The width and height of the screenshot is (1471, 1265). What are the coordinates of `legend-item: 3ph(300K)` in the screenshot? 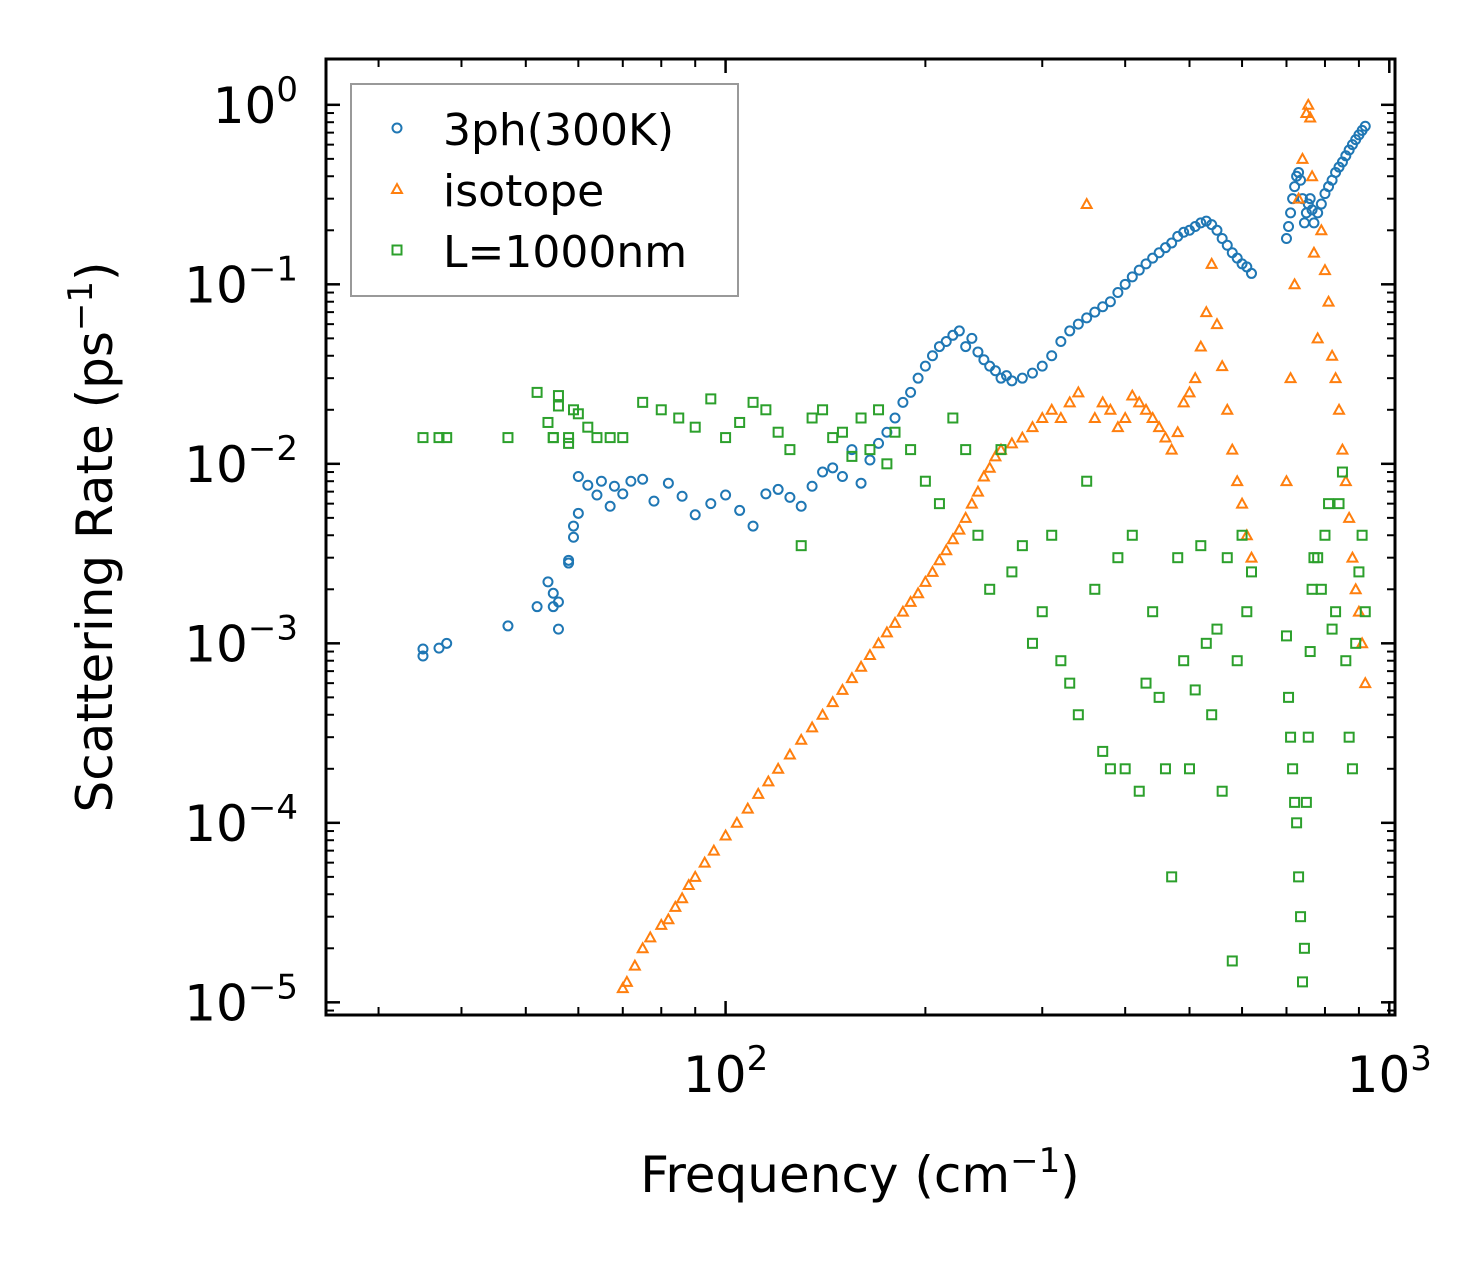 It's located at (532, 130).